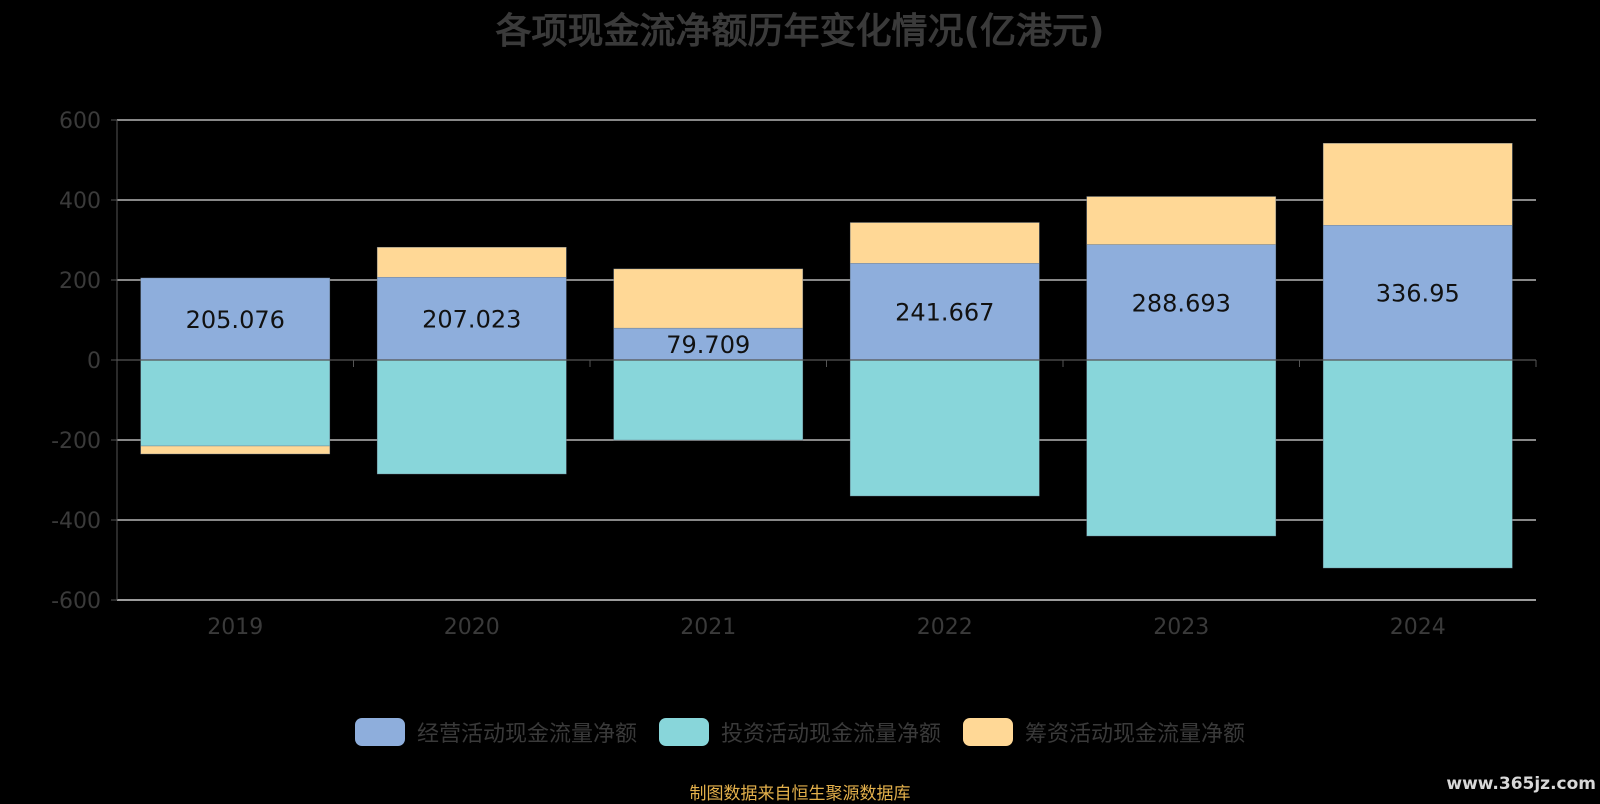 The width and height of the screenshot is (1600, 804). What do you see at coordinates (826, 323) in the screenshot?
I see `data-labels: 205.076 207.023 79.709 241.667 288.693 336.95` at bounding box center [826, 323].